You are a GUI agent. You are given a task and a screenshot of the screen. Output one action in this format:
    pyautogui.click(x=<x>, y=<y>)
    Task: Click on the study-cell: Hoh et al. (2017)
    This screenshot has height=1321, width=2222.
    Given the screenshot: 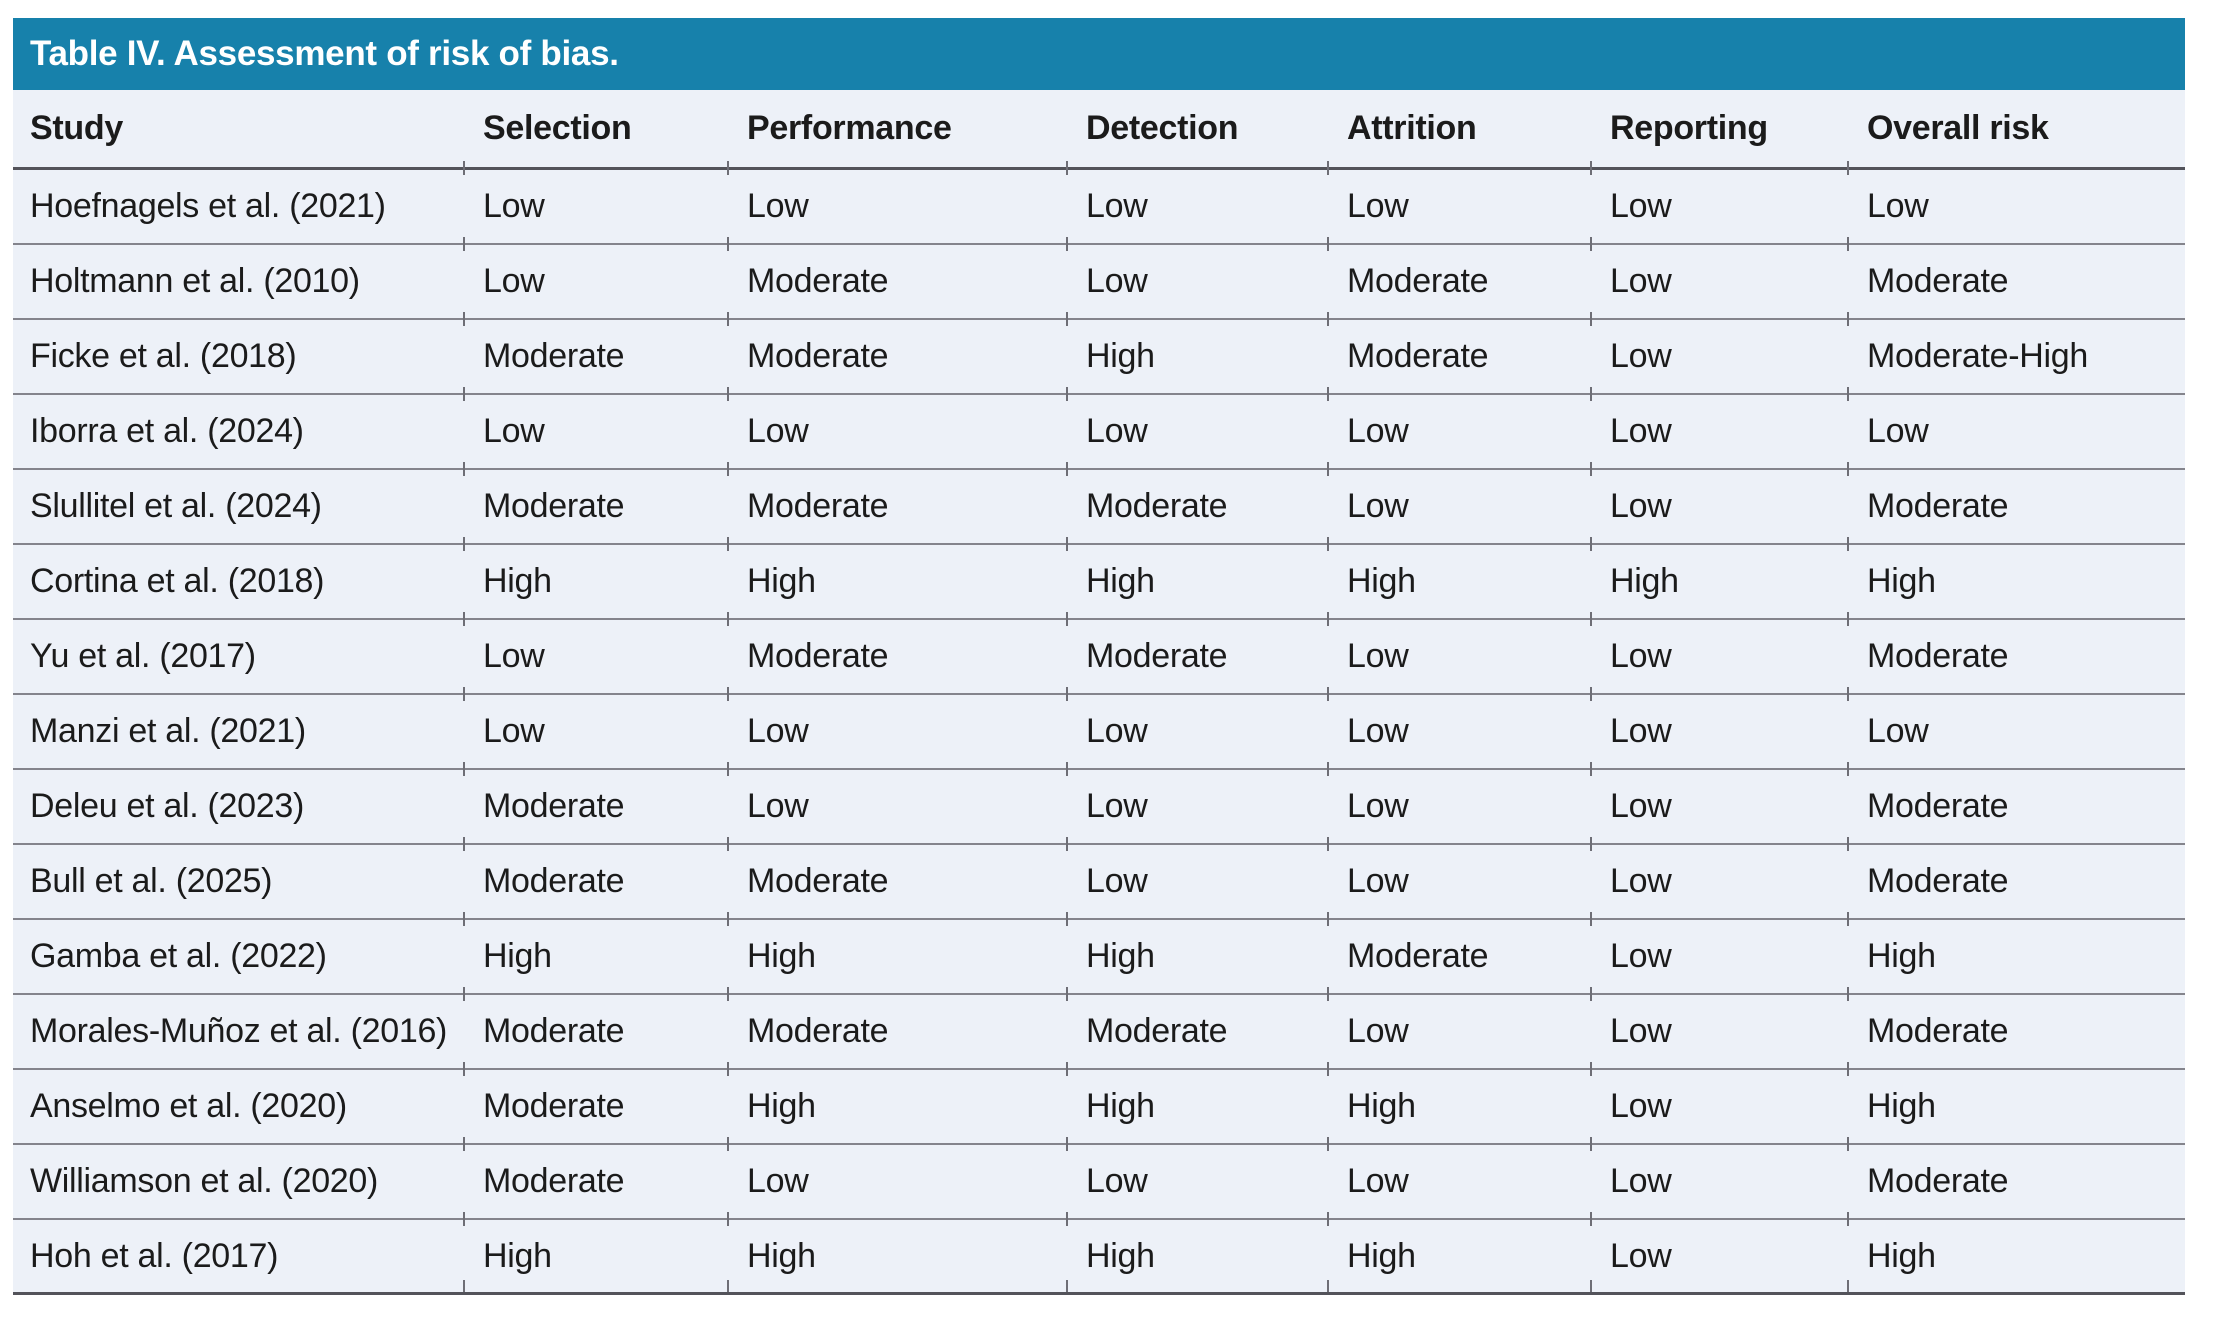 What is the action you would take?
    pyautogui.click(x=238, y=1257)
    